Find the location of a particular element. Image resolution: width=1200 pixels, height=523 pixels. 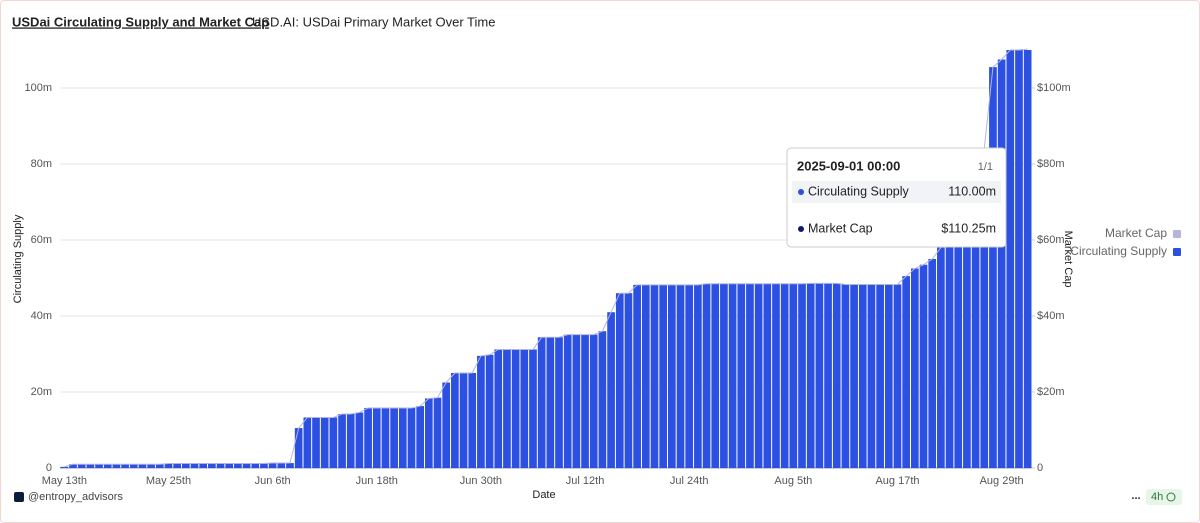

x-tick-label: Jun 30th is located at coordinates (481, 481).